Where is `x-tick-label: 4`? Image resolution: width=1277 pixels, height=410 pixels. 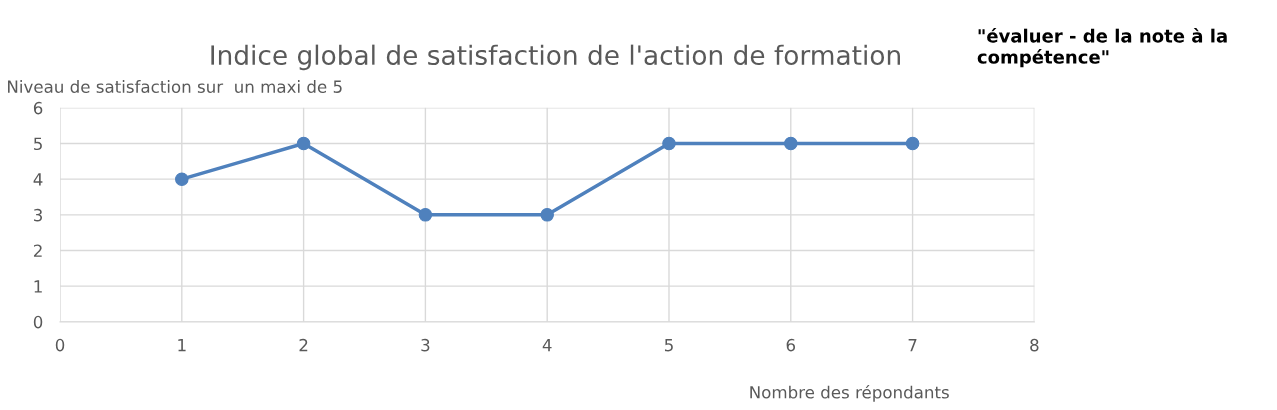 x-tick-label: 4 is located at coordinates (547, 345).